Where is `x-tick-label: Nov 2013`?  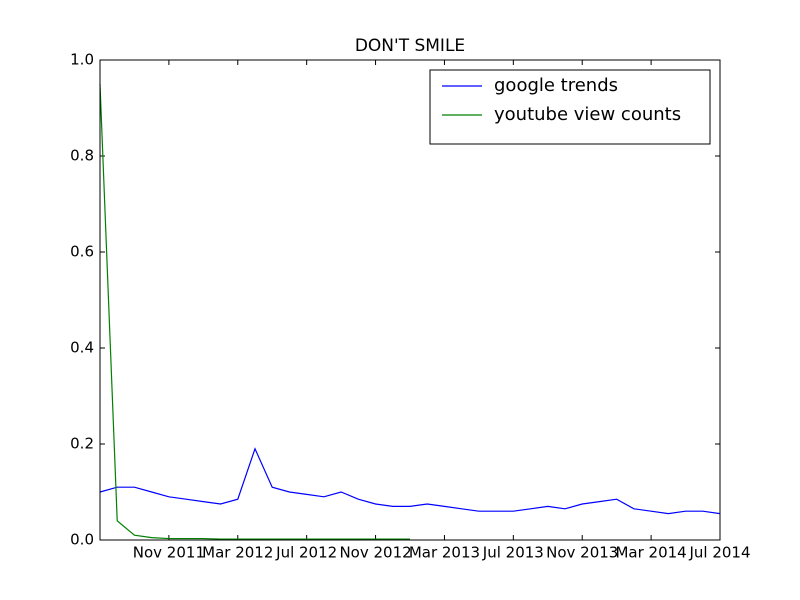
x-tick-label: Nov 2013 is located at coordinates (582, 553).